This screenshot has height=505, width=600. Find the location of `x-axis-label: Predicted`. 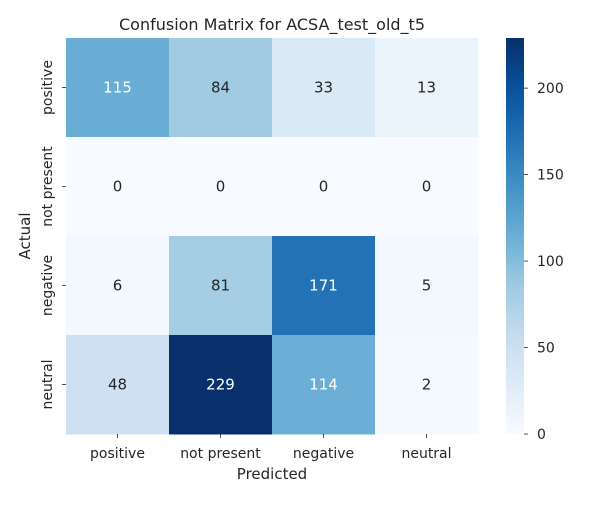

x-axis-label: Predicted is located at coordinates (272, 474).